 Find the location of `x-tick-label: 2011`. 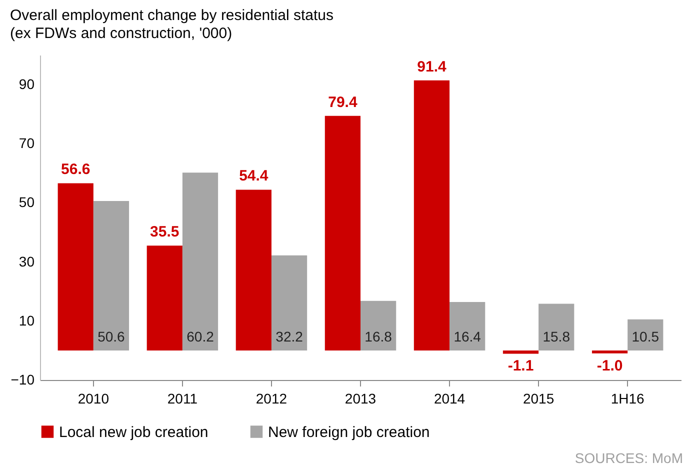

x-tick-label: 2011 is located at coordinates (182, 398).